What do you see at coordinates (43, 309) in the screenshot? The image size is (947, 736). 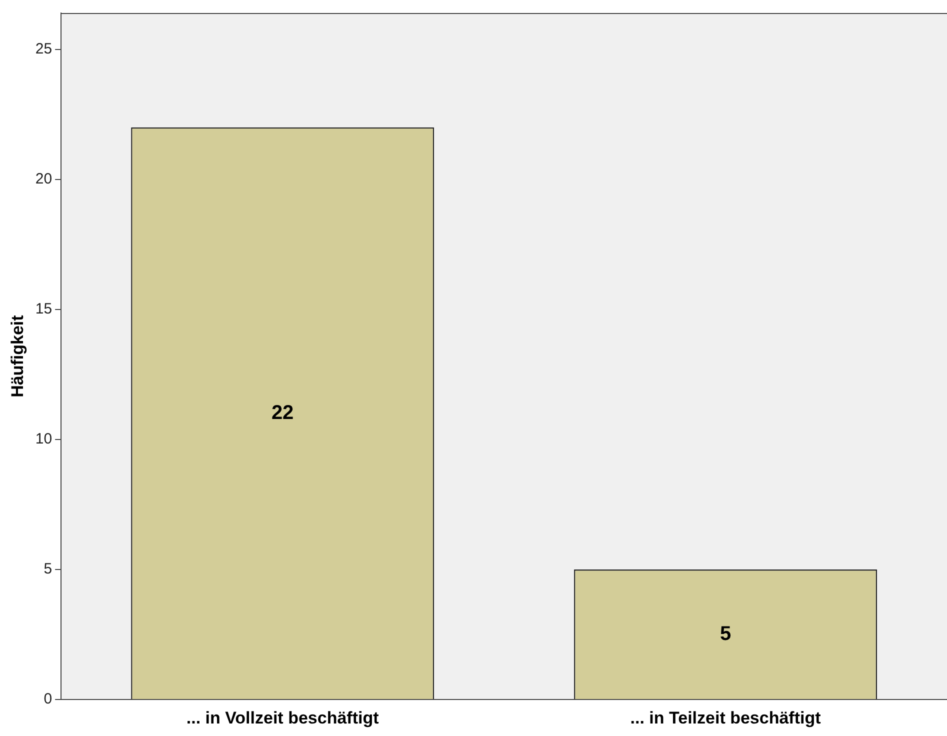 I see `y-tick-label: 15` at bounding box center [43, 309].